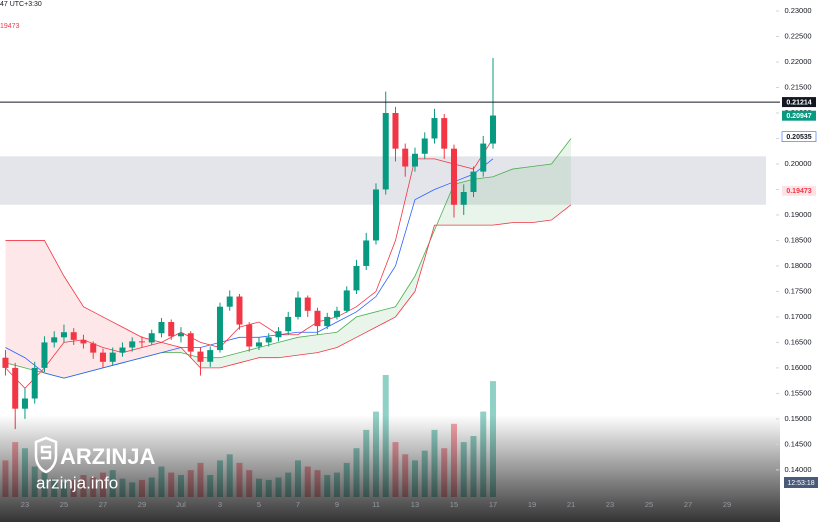 The width and height of the screenshot is (822, 522). Describe the element at coordinates (797, 392) in the screenshot. I see `y-tick-label: 0.15500` at that location.